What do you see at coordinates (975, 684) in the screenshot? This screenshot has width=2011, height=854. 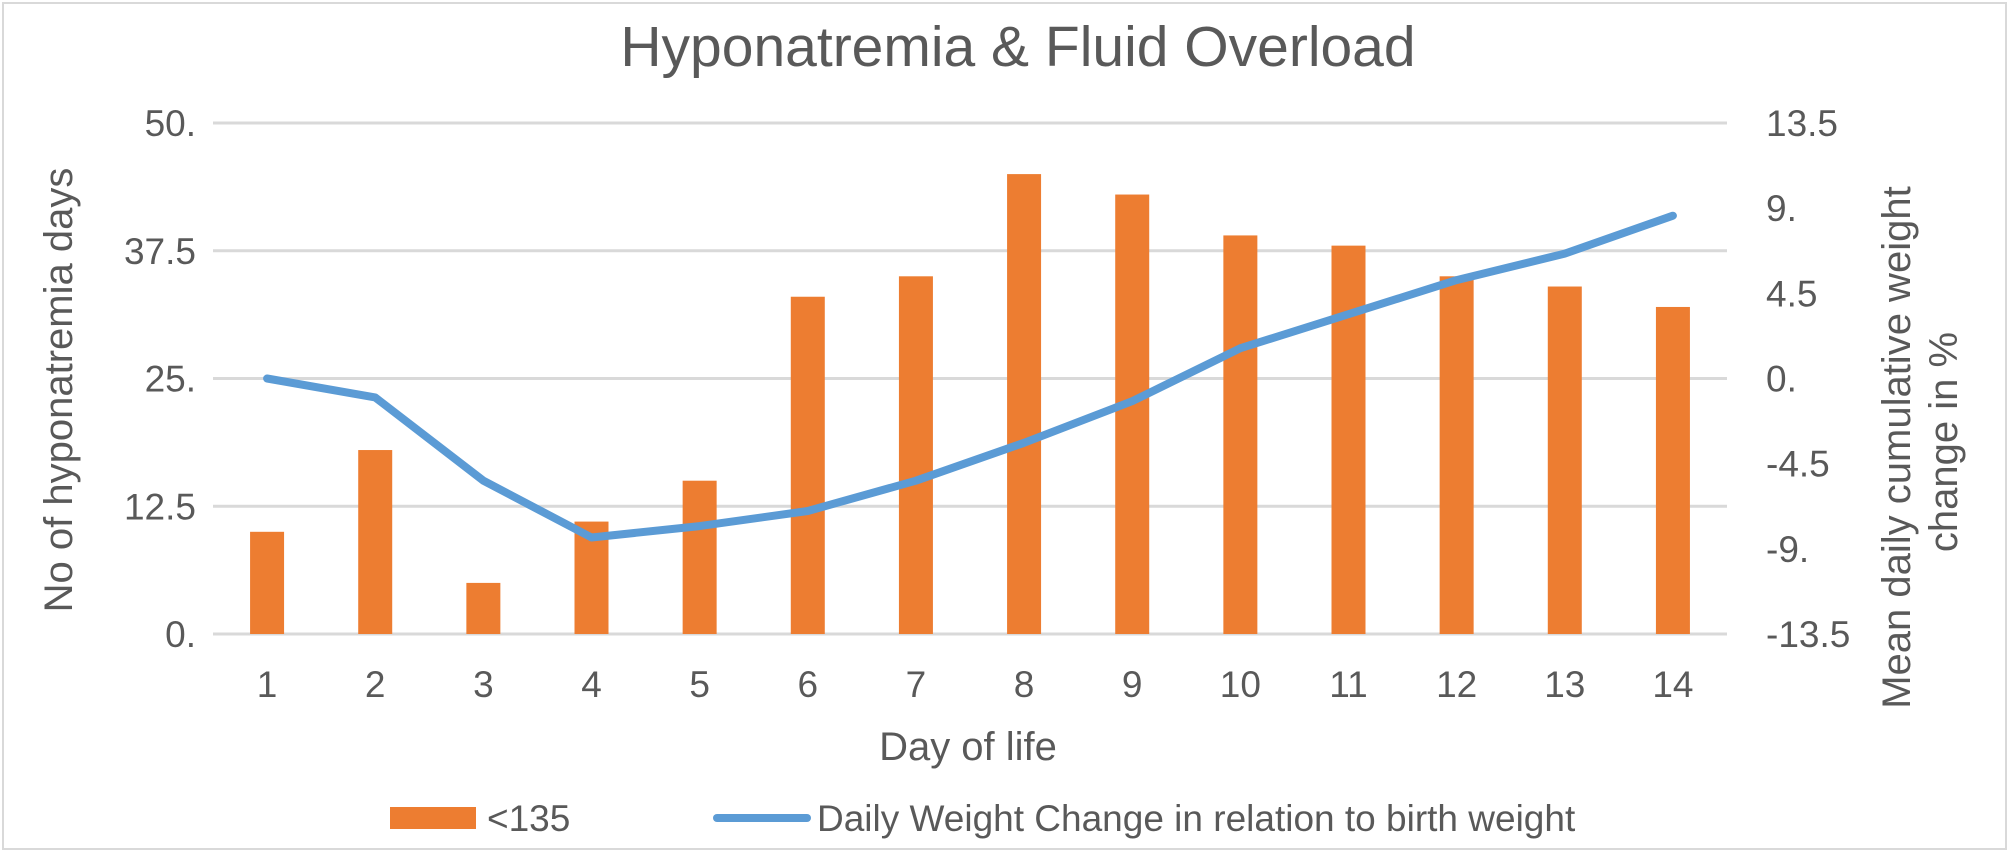 I see `x-axis-ticks: 1 2 3 4 5 6 7 8 9 10 11 12 13 14` at bounding box center [975, 684].